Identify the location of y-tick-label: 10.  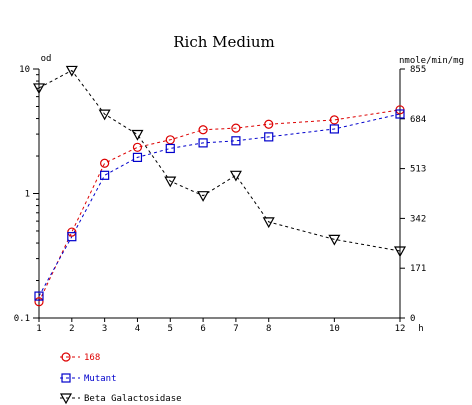
(24, 70).